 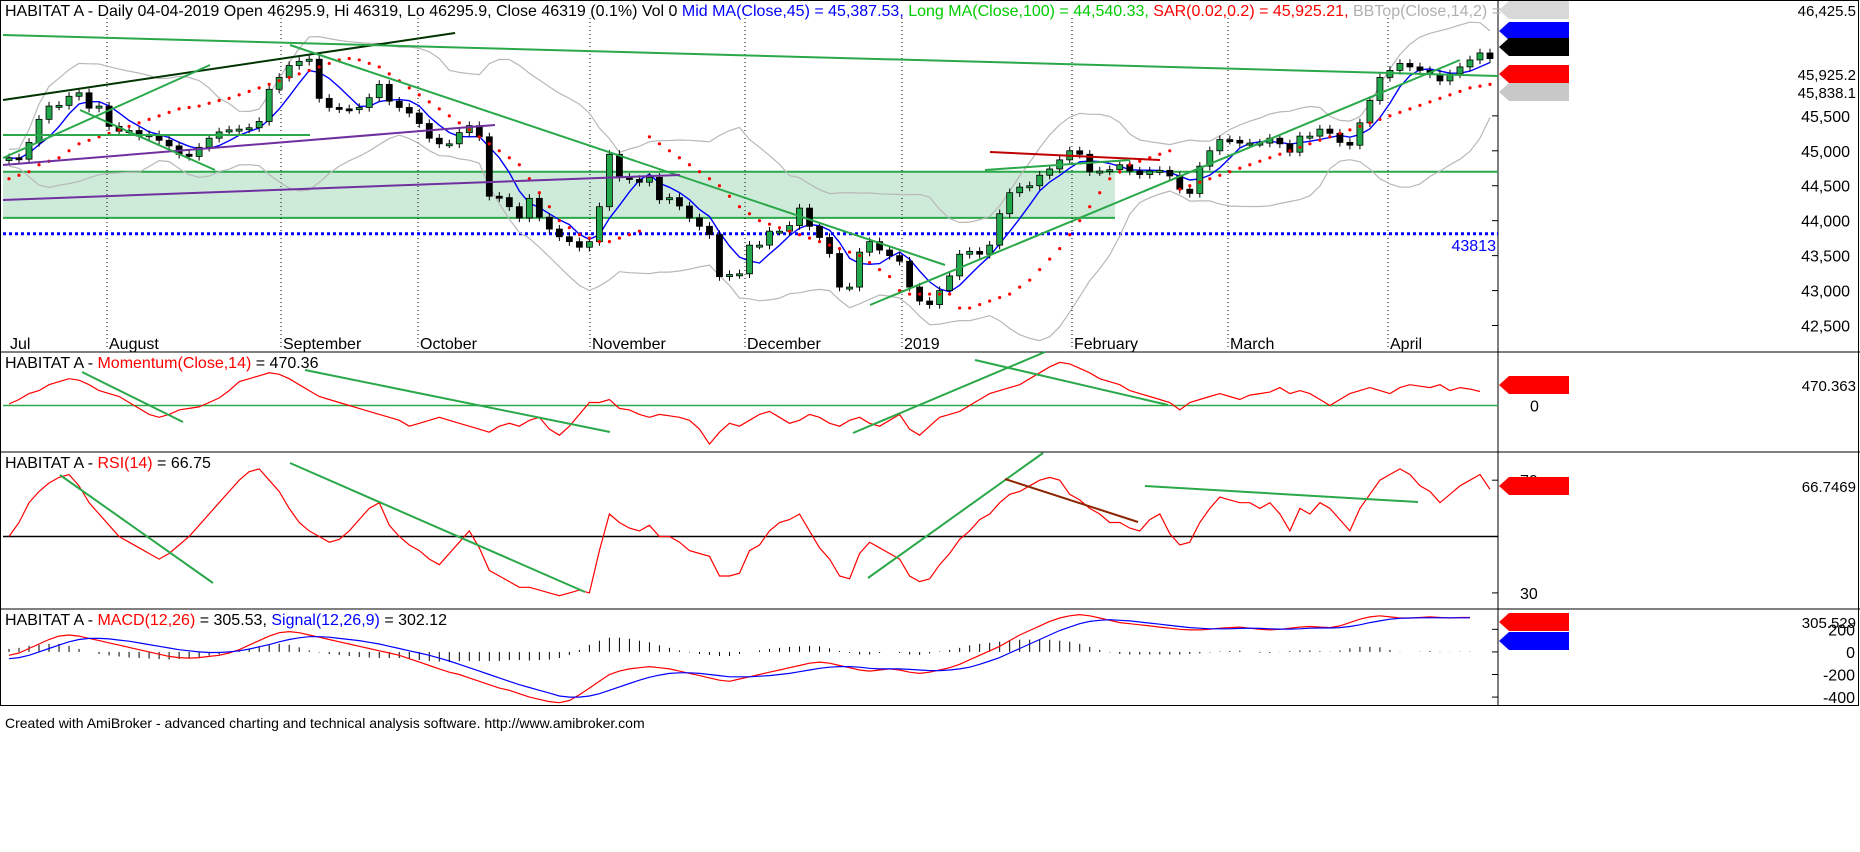 What do you see at coordinates (322, 344) in the screenshot?
I see `x-axis-label: September` at bounding box center [322, 344].